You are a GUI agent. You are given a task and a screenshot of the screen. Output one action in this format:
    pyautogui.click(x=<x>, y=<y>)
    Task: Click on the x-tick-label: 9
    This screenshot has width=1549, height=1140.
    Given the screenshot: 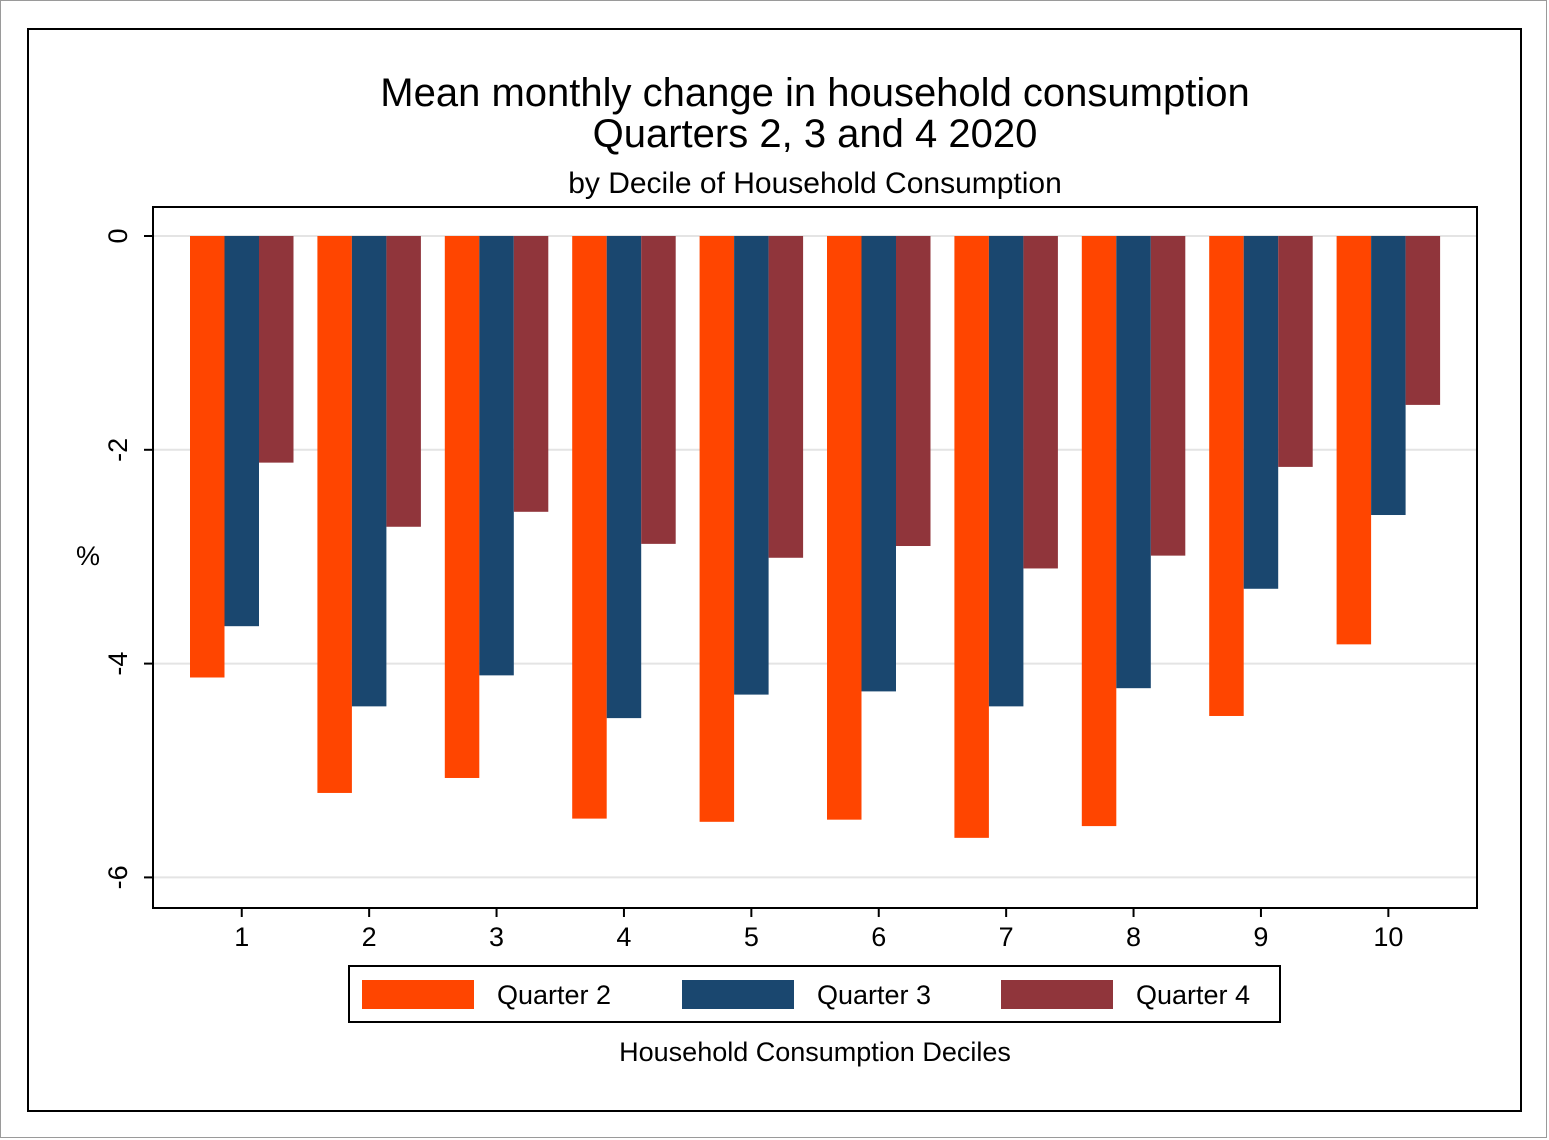 What is the action you would take?
    pyautogui.click(x=1260, y=937)
    